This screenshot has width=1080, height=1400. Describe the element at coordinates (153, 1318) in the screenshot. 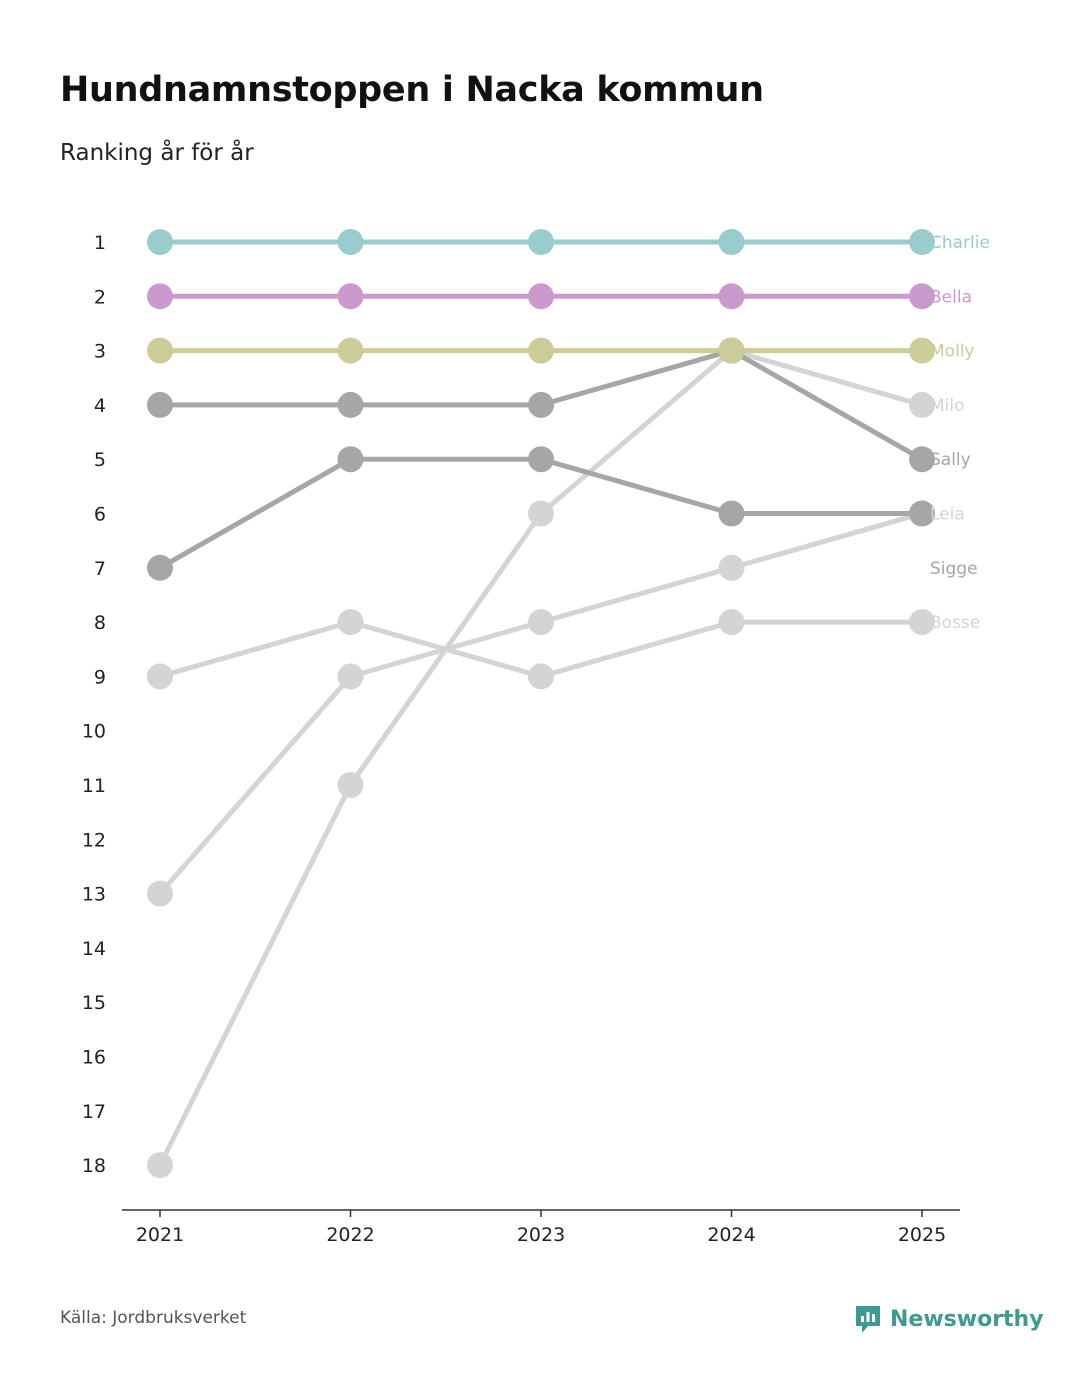

I see `source-note: Källa: Jordbruksverket` at that location.